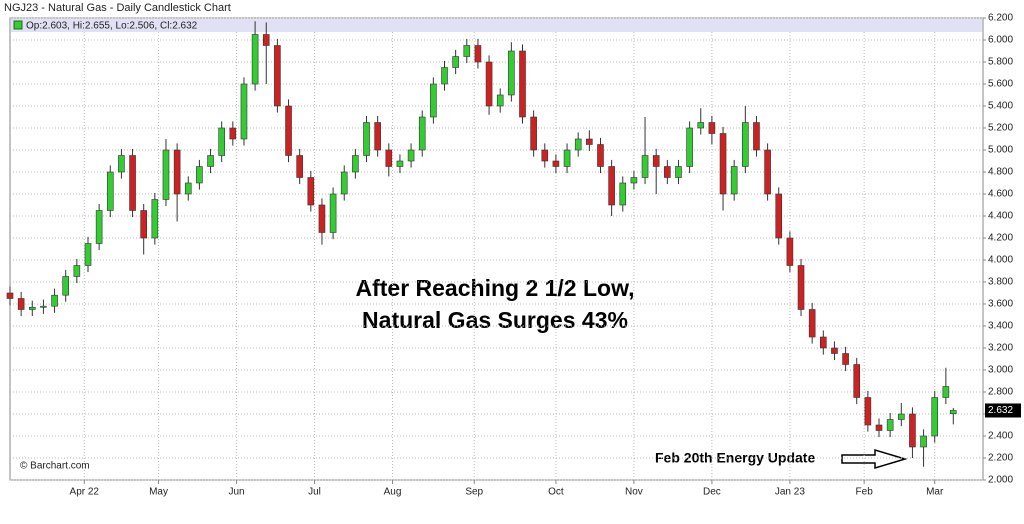  Describe the element at coordinates (556, 492) in the screenshot. I see `x-tick-label: Oct` at that location.